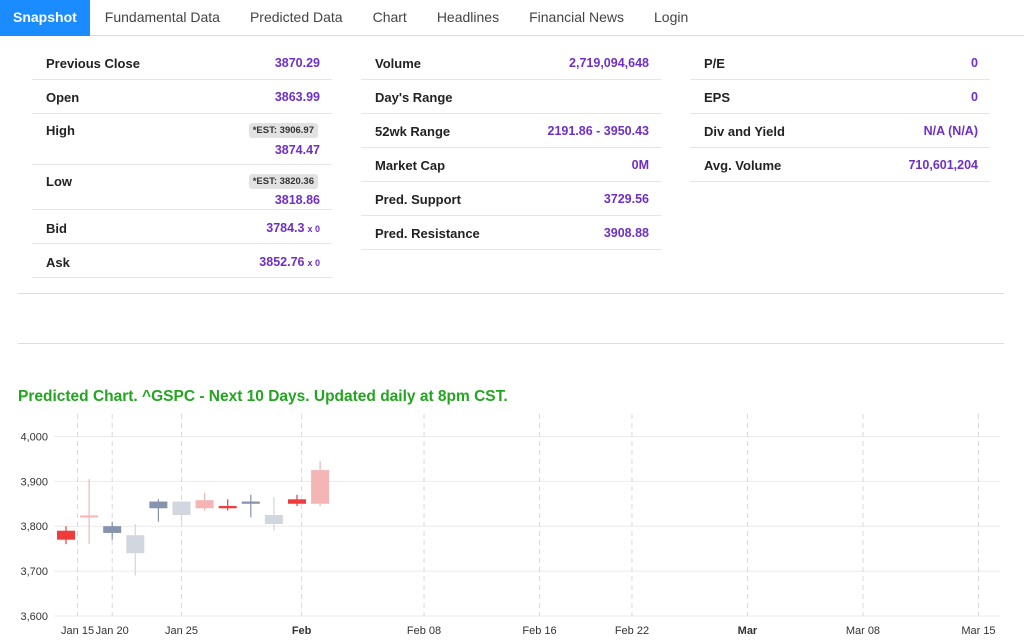 This screenshot has width=1024, height=643. I want to click on row-low: Low *EST: 3820.36 3818.86, so click(182, 187).